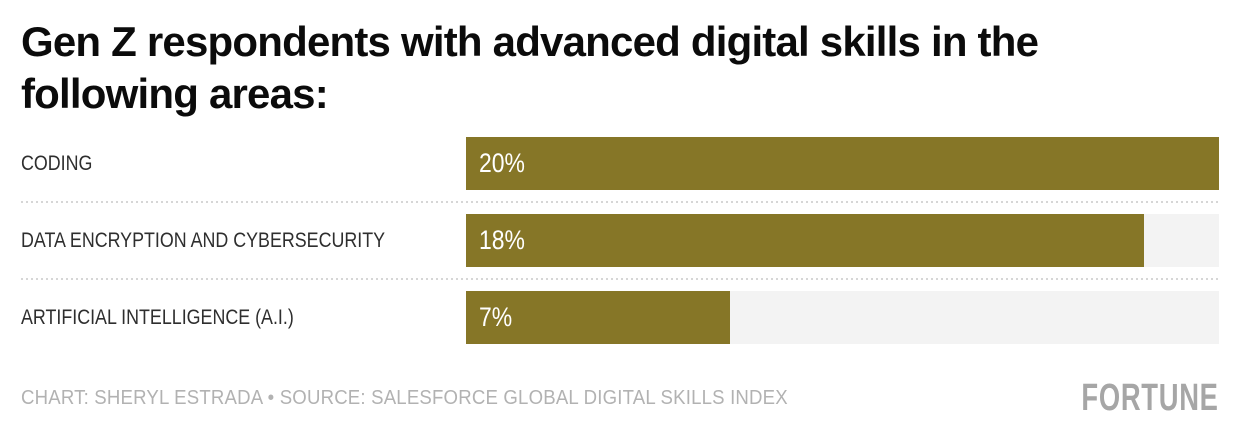 This screenshot has height=442, width=1240. What do you see at coordinates (598, 317) in the screenshot?
I see `bar-fill: 7%` at bounding box center [598, 317].